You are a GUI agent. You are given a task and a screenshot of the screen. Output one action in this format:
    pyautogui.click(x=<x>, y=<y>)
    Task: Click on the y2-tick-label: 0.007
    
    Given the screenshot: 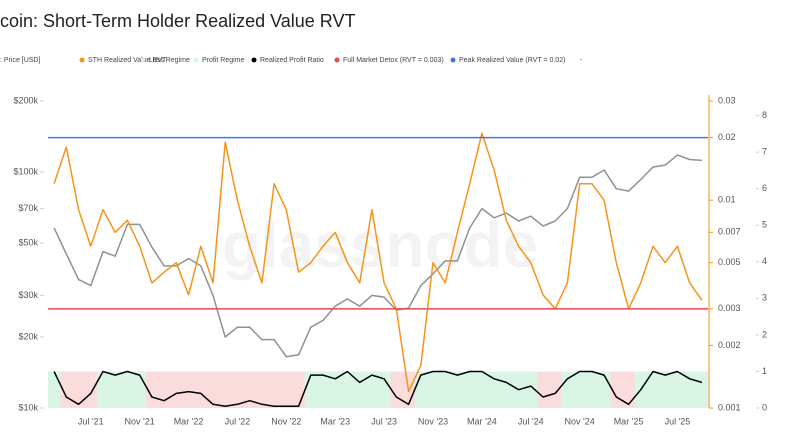 What is the action you would take?
    pyautogui.click(x=729, y=232)
    